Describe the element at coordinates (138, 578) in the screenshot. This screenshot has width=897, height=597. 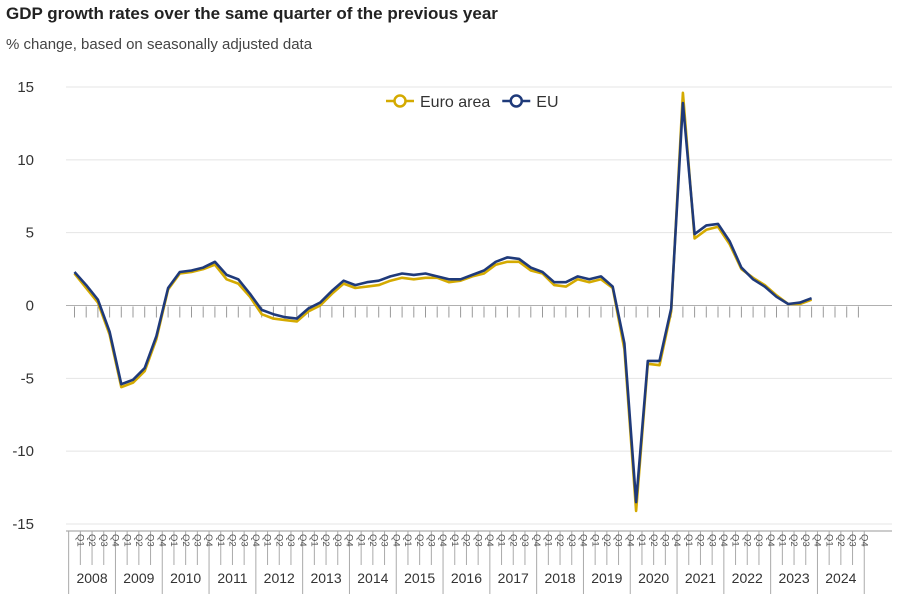
I see `year-tick-label: 2009` at that location.